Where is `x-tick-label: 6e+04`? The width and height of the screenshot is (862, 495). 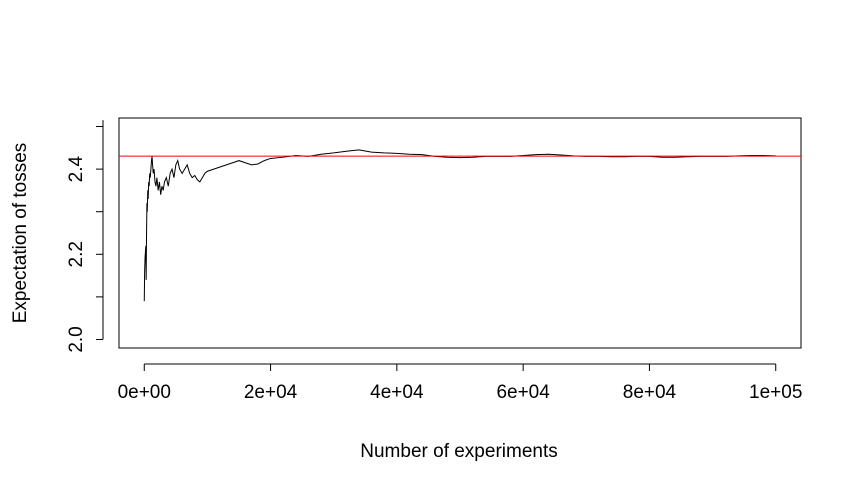
x-tick-label: 6e+04 is located at coordinates (523, 392).